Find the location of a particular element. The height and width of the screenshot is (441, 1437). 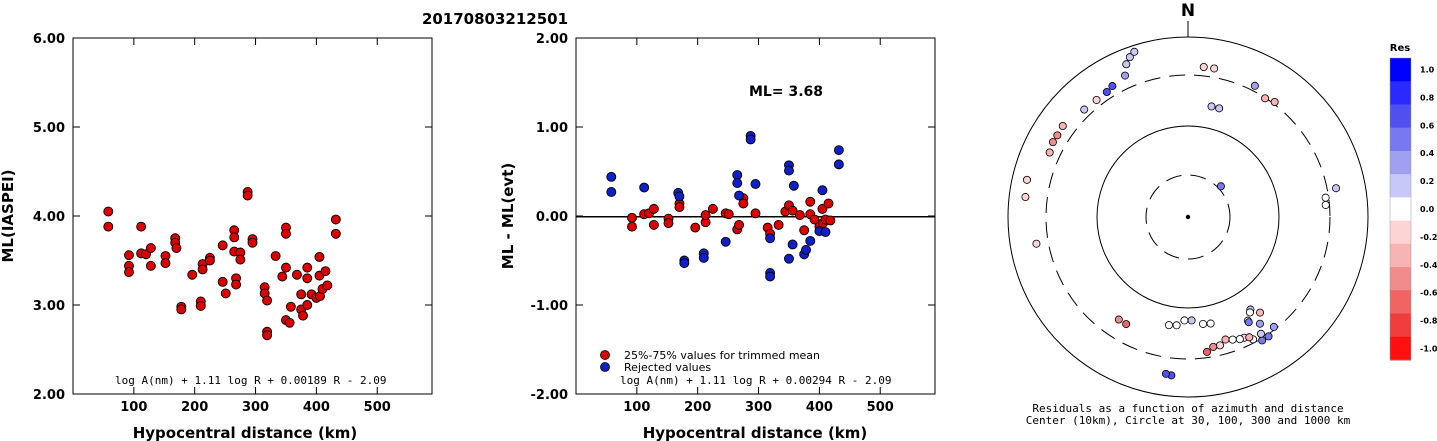

colorbar-ticks: 1.0 0.8 0.6 0.4 0.2 0.0 -0.2 -0.4 -0.6 -0.8 -1.0 is located at coordinates (1428, 210).